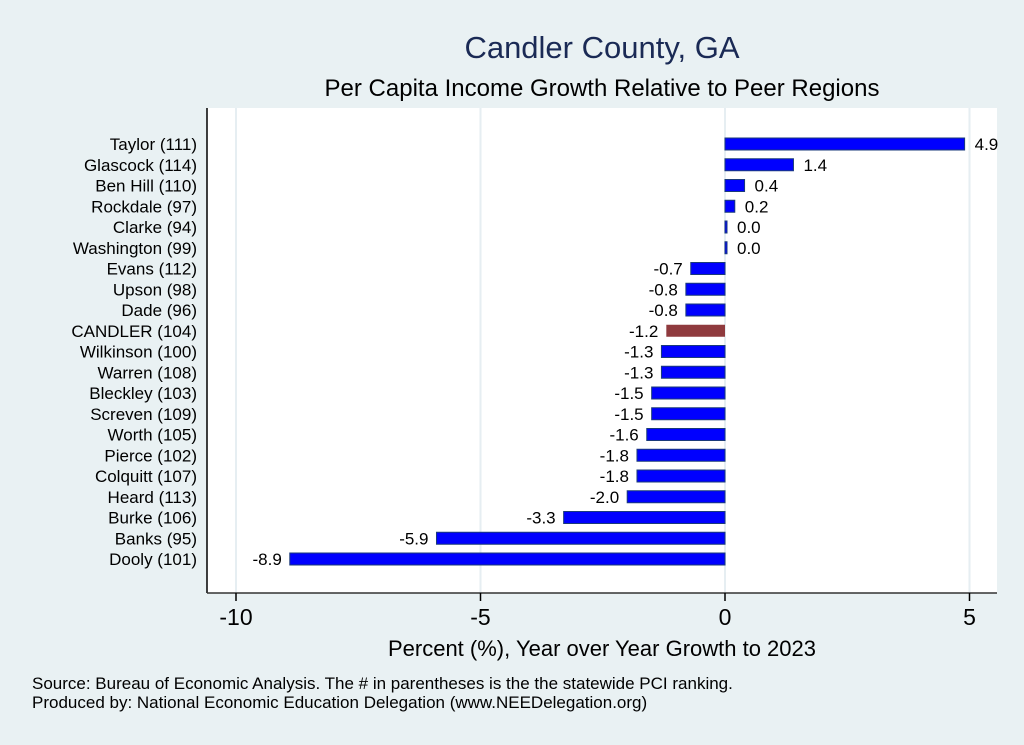  What do you see at coordinates (143, 414) in the screenshot?
I see `category-label: Screven (109)` at bounding box center [143, 414].